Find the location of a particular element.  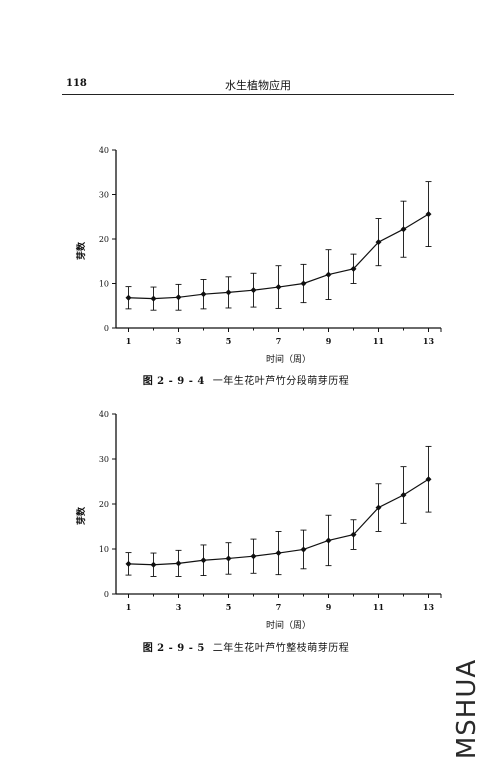

watermark-text: MSHUA is located at coordinates (467, 709).